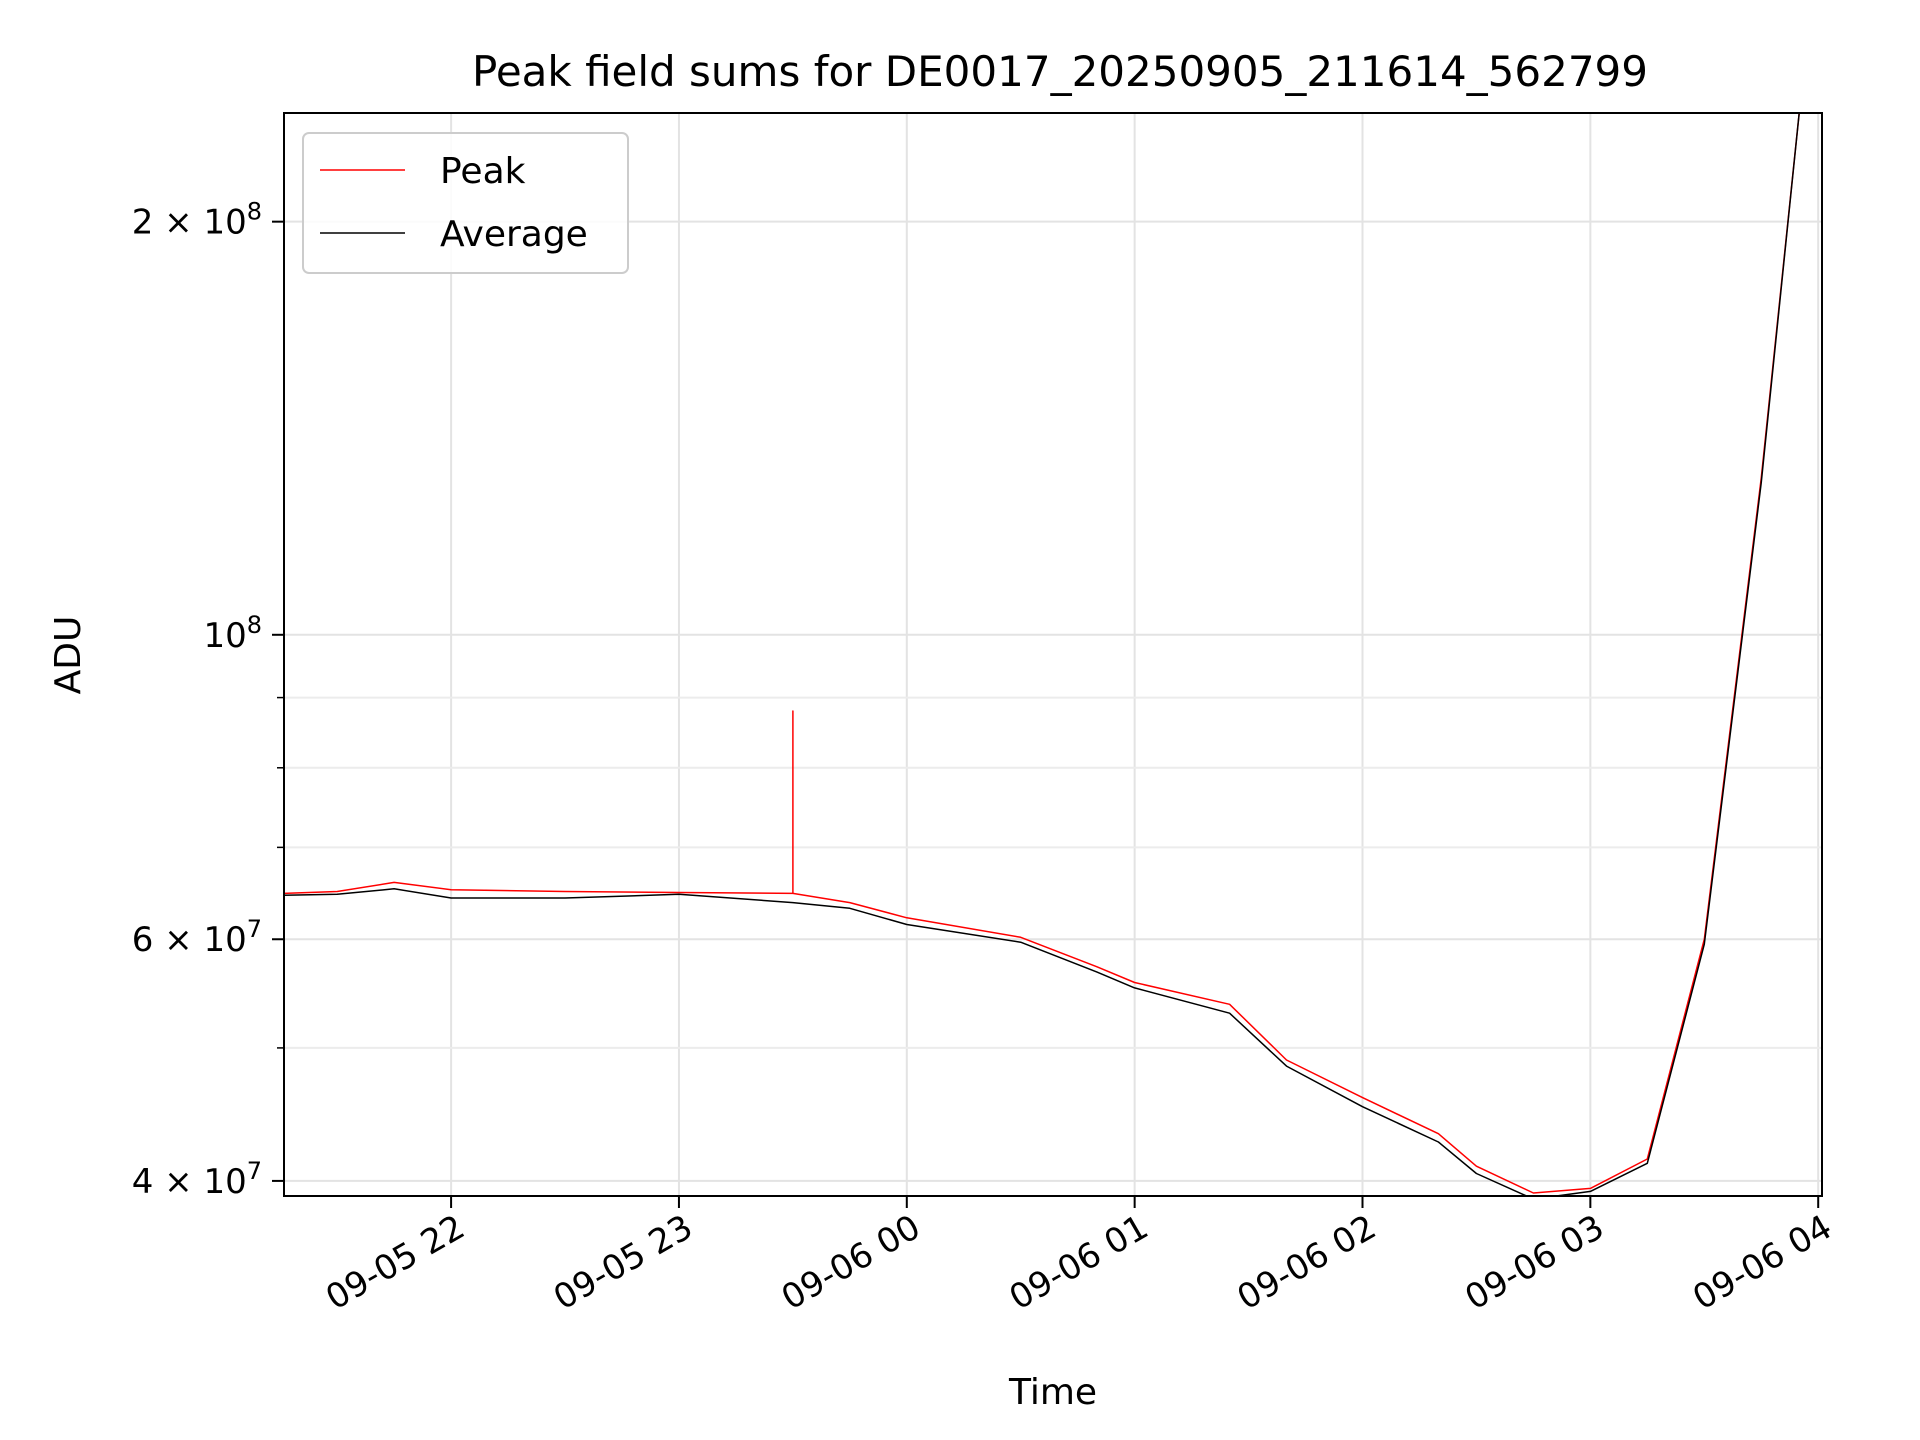  I want to click on x-axis-label: Time, so click(1052, 1392).